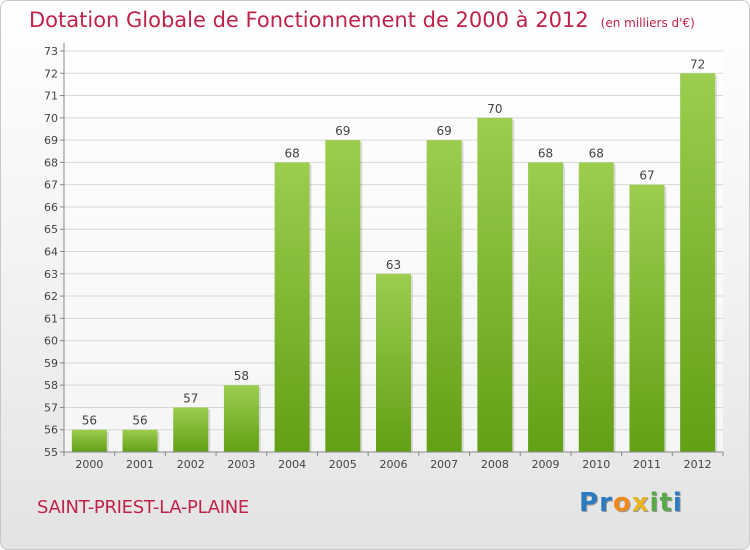 This screenshot has width=750, height=550. I want to click on y-tick-label: 70, so click(51, 118).